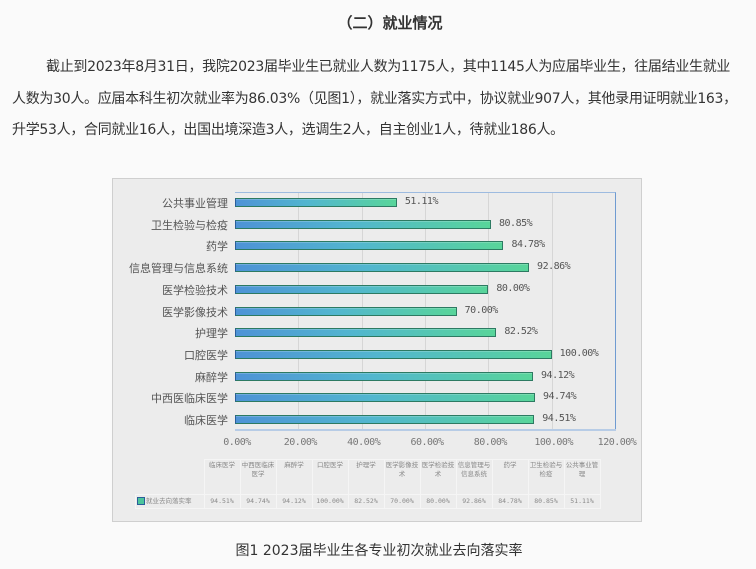 This screenshot has width=756, height=569. Describe the element at coordinates (237, 442) in the screenshot. I see `x-tick-label: 0.00%` at that location.